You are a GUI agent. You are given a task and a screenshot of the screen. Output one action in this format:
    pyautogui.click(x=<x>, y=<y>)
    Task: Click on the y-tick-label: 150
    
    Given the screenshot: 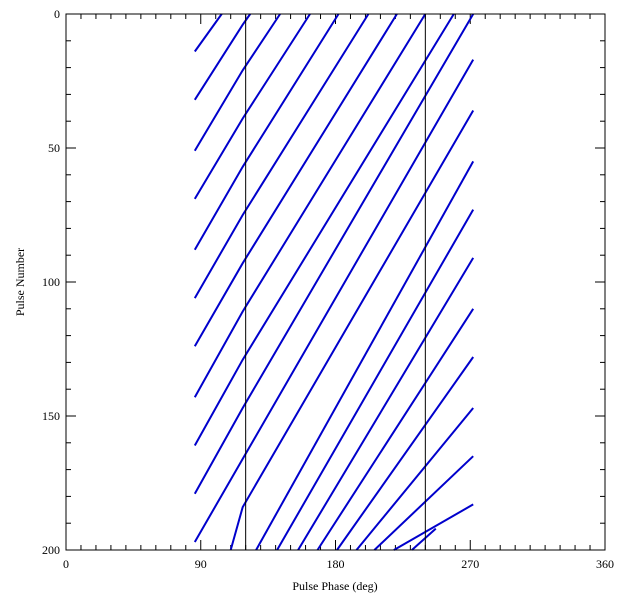 What is the action you would take?
    pyautogui.click(x=51, y=416)
    